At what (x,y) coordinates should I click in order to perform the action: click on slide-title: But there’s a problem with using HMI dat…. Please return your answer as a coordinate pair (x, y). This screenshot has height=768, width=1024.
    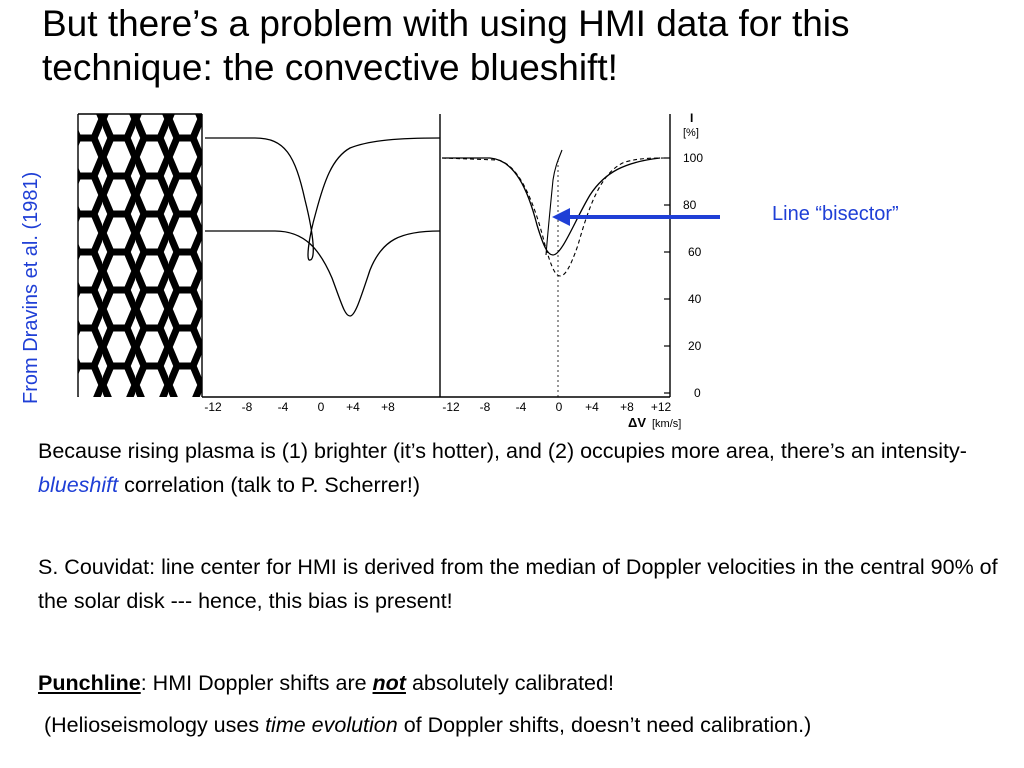
    Looking at the image, I should click on (446, 46).